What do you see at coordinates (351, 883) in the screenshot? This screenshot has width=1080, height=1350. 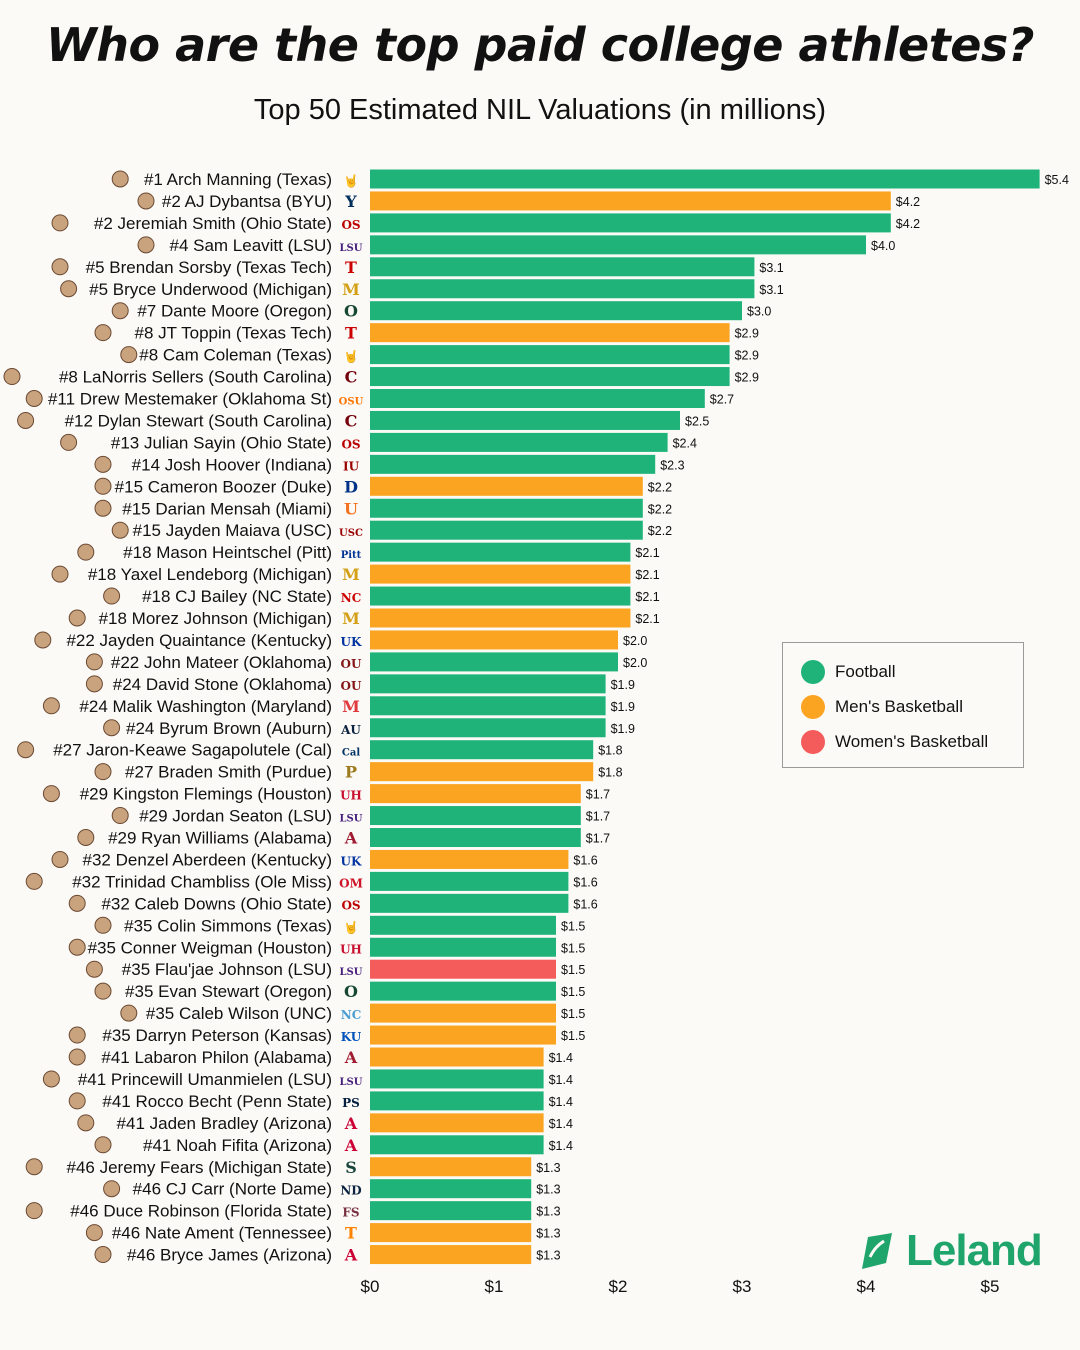 I see `school-logo-icon: OM` at bounding box center [351, 883].